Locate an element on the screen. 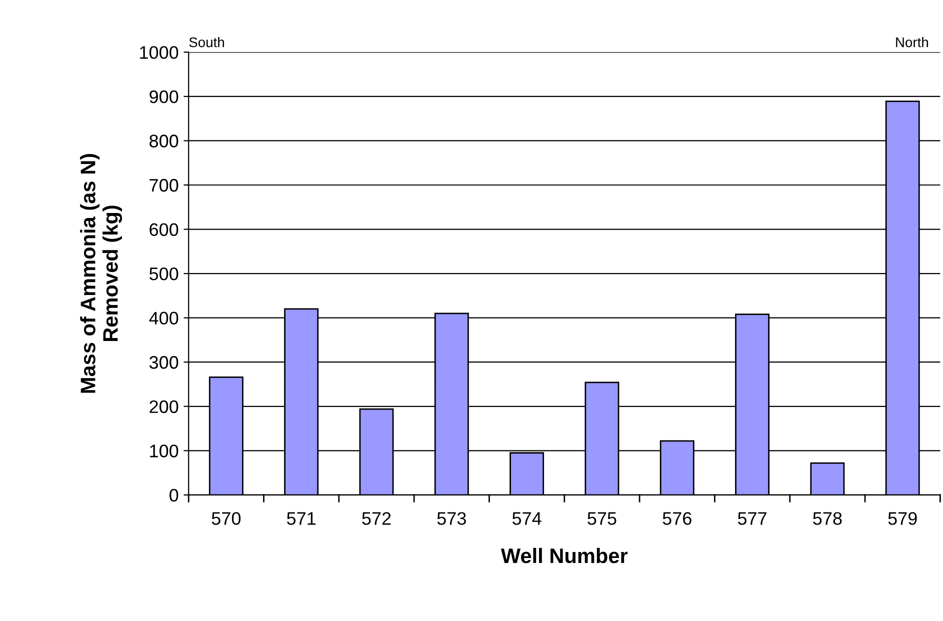  y-tick-label: 900 is located at coordinates (164, 97).